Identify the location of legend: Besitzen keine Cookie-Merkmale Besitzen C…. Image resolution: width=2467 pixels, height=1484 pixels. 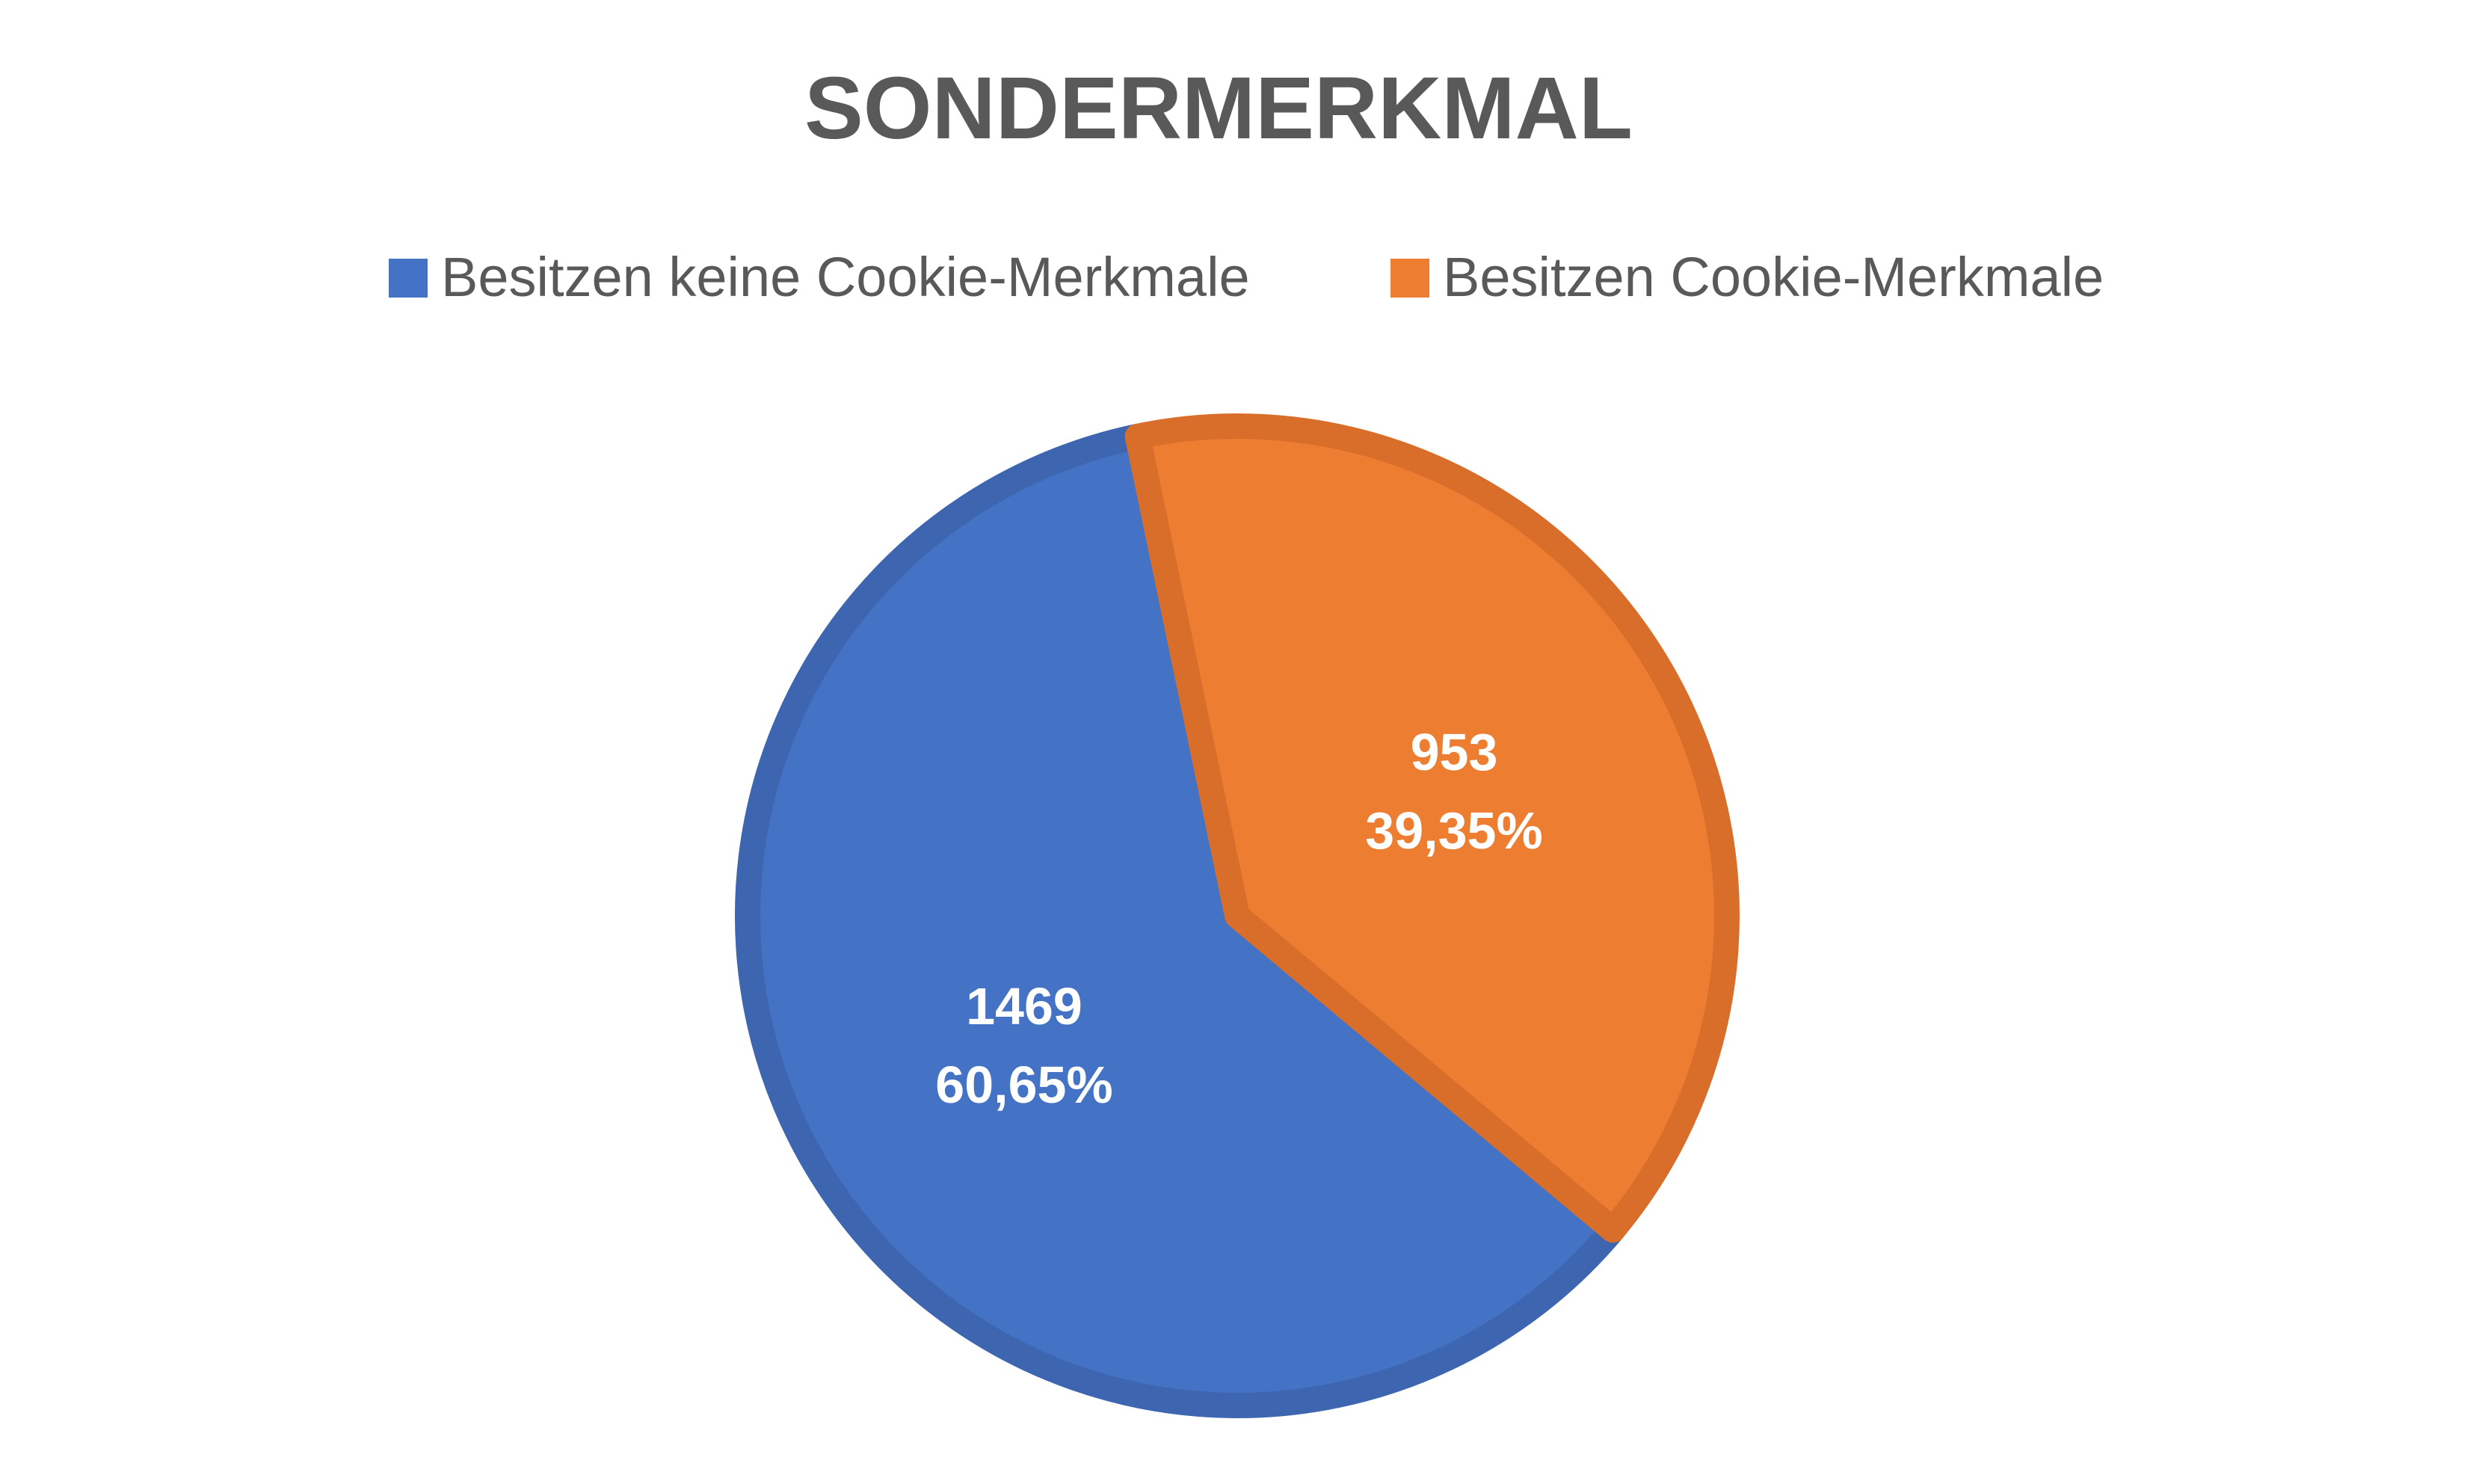
(1246, 277).